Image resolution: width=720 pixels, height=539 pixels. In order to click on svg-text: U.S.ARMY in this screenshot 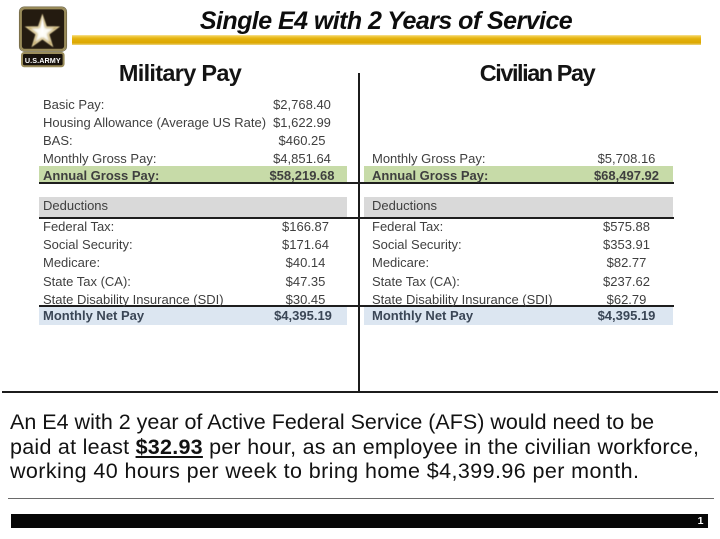, I will do `click(43, 60)`.